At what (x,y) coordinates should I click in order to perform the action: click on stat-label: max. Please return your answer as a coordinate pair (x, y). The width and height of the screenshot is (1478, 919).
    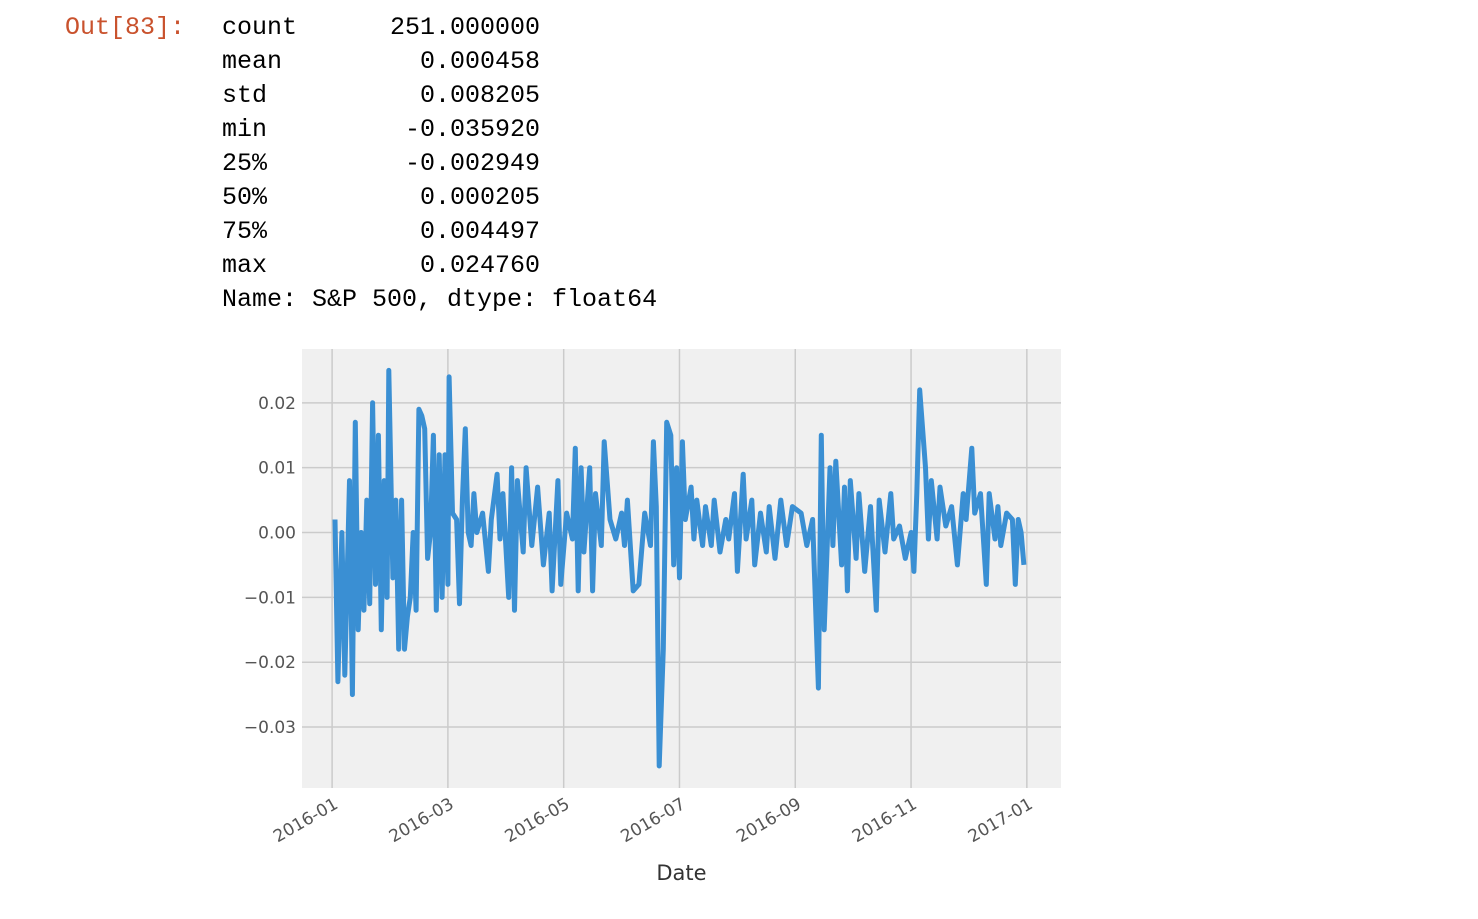
    Looking at the image, I should click on (244, 265).